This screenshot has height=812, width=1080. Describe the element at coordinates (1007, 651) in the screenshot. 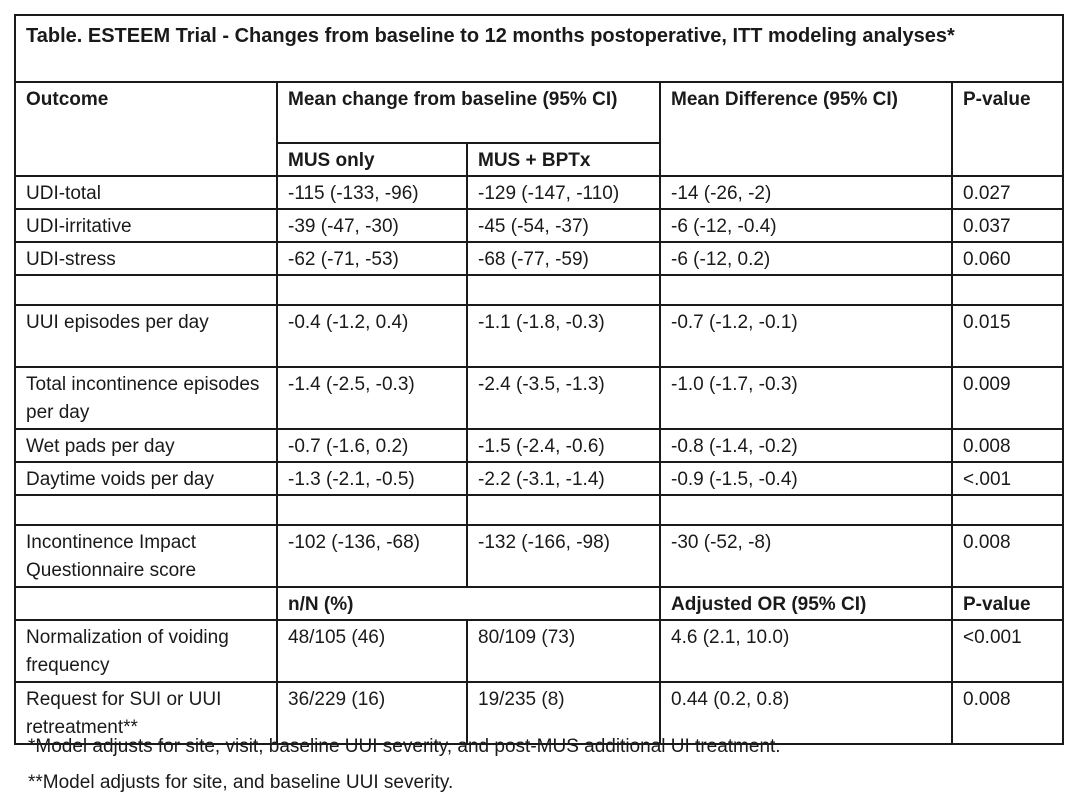

I see `p-value-cell: <0.001` at that location.